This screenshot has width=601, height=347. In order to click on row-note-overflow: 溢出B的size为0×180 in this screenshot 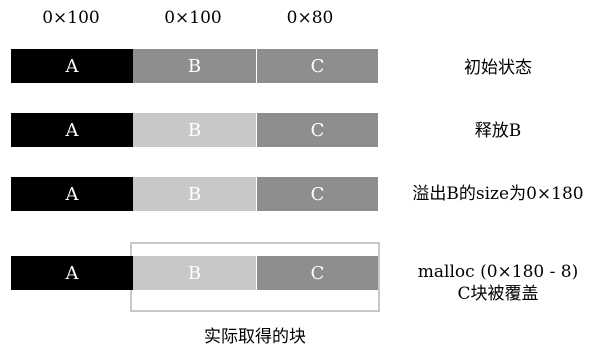, I will do `click(498, 194)`.